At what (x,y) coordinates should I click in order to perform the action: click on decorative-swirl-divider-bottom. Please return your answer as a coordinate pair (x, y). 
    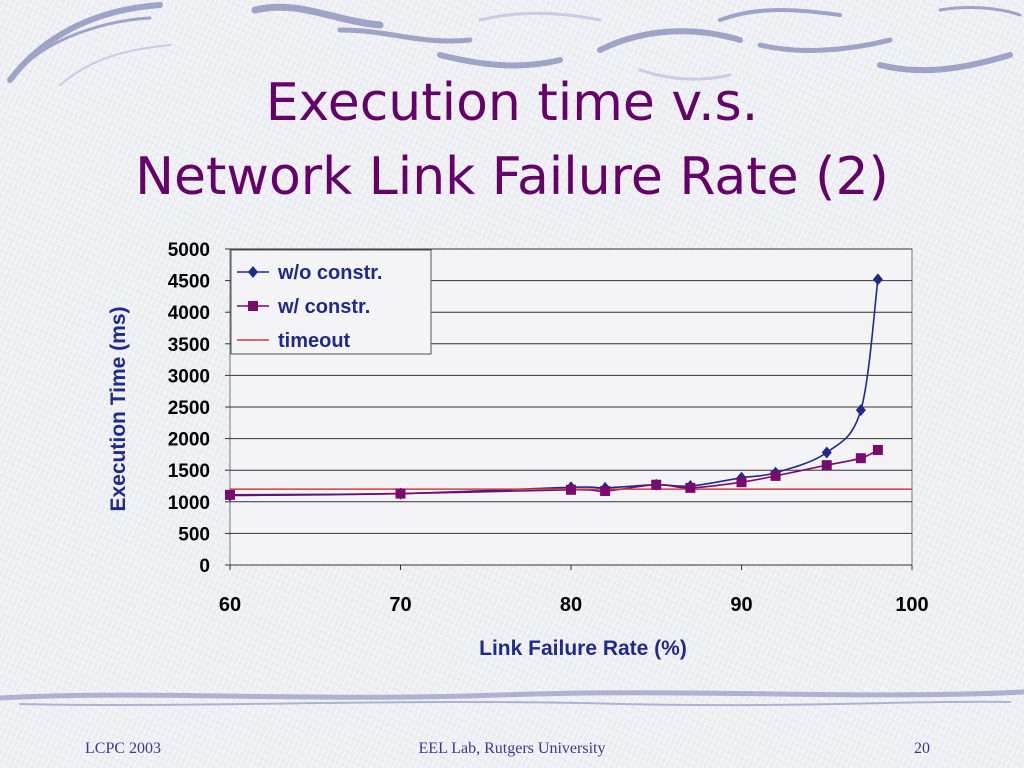
    Looking at the image, I should click on (512, 698).